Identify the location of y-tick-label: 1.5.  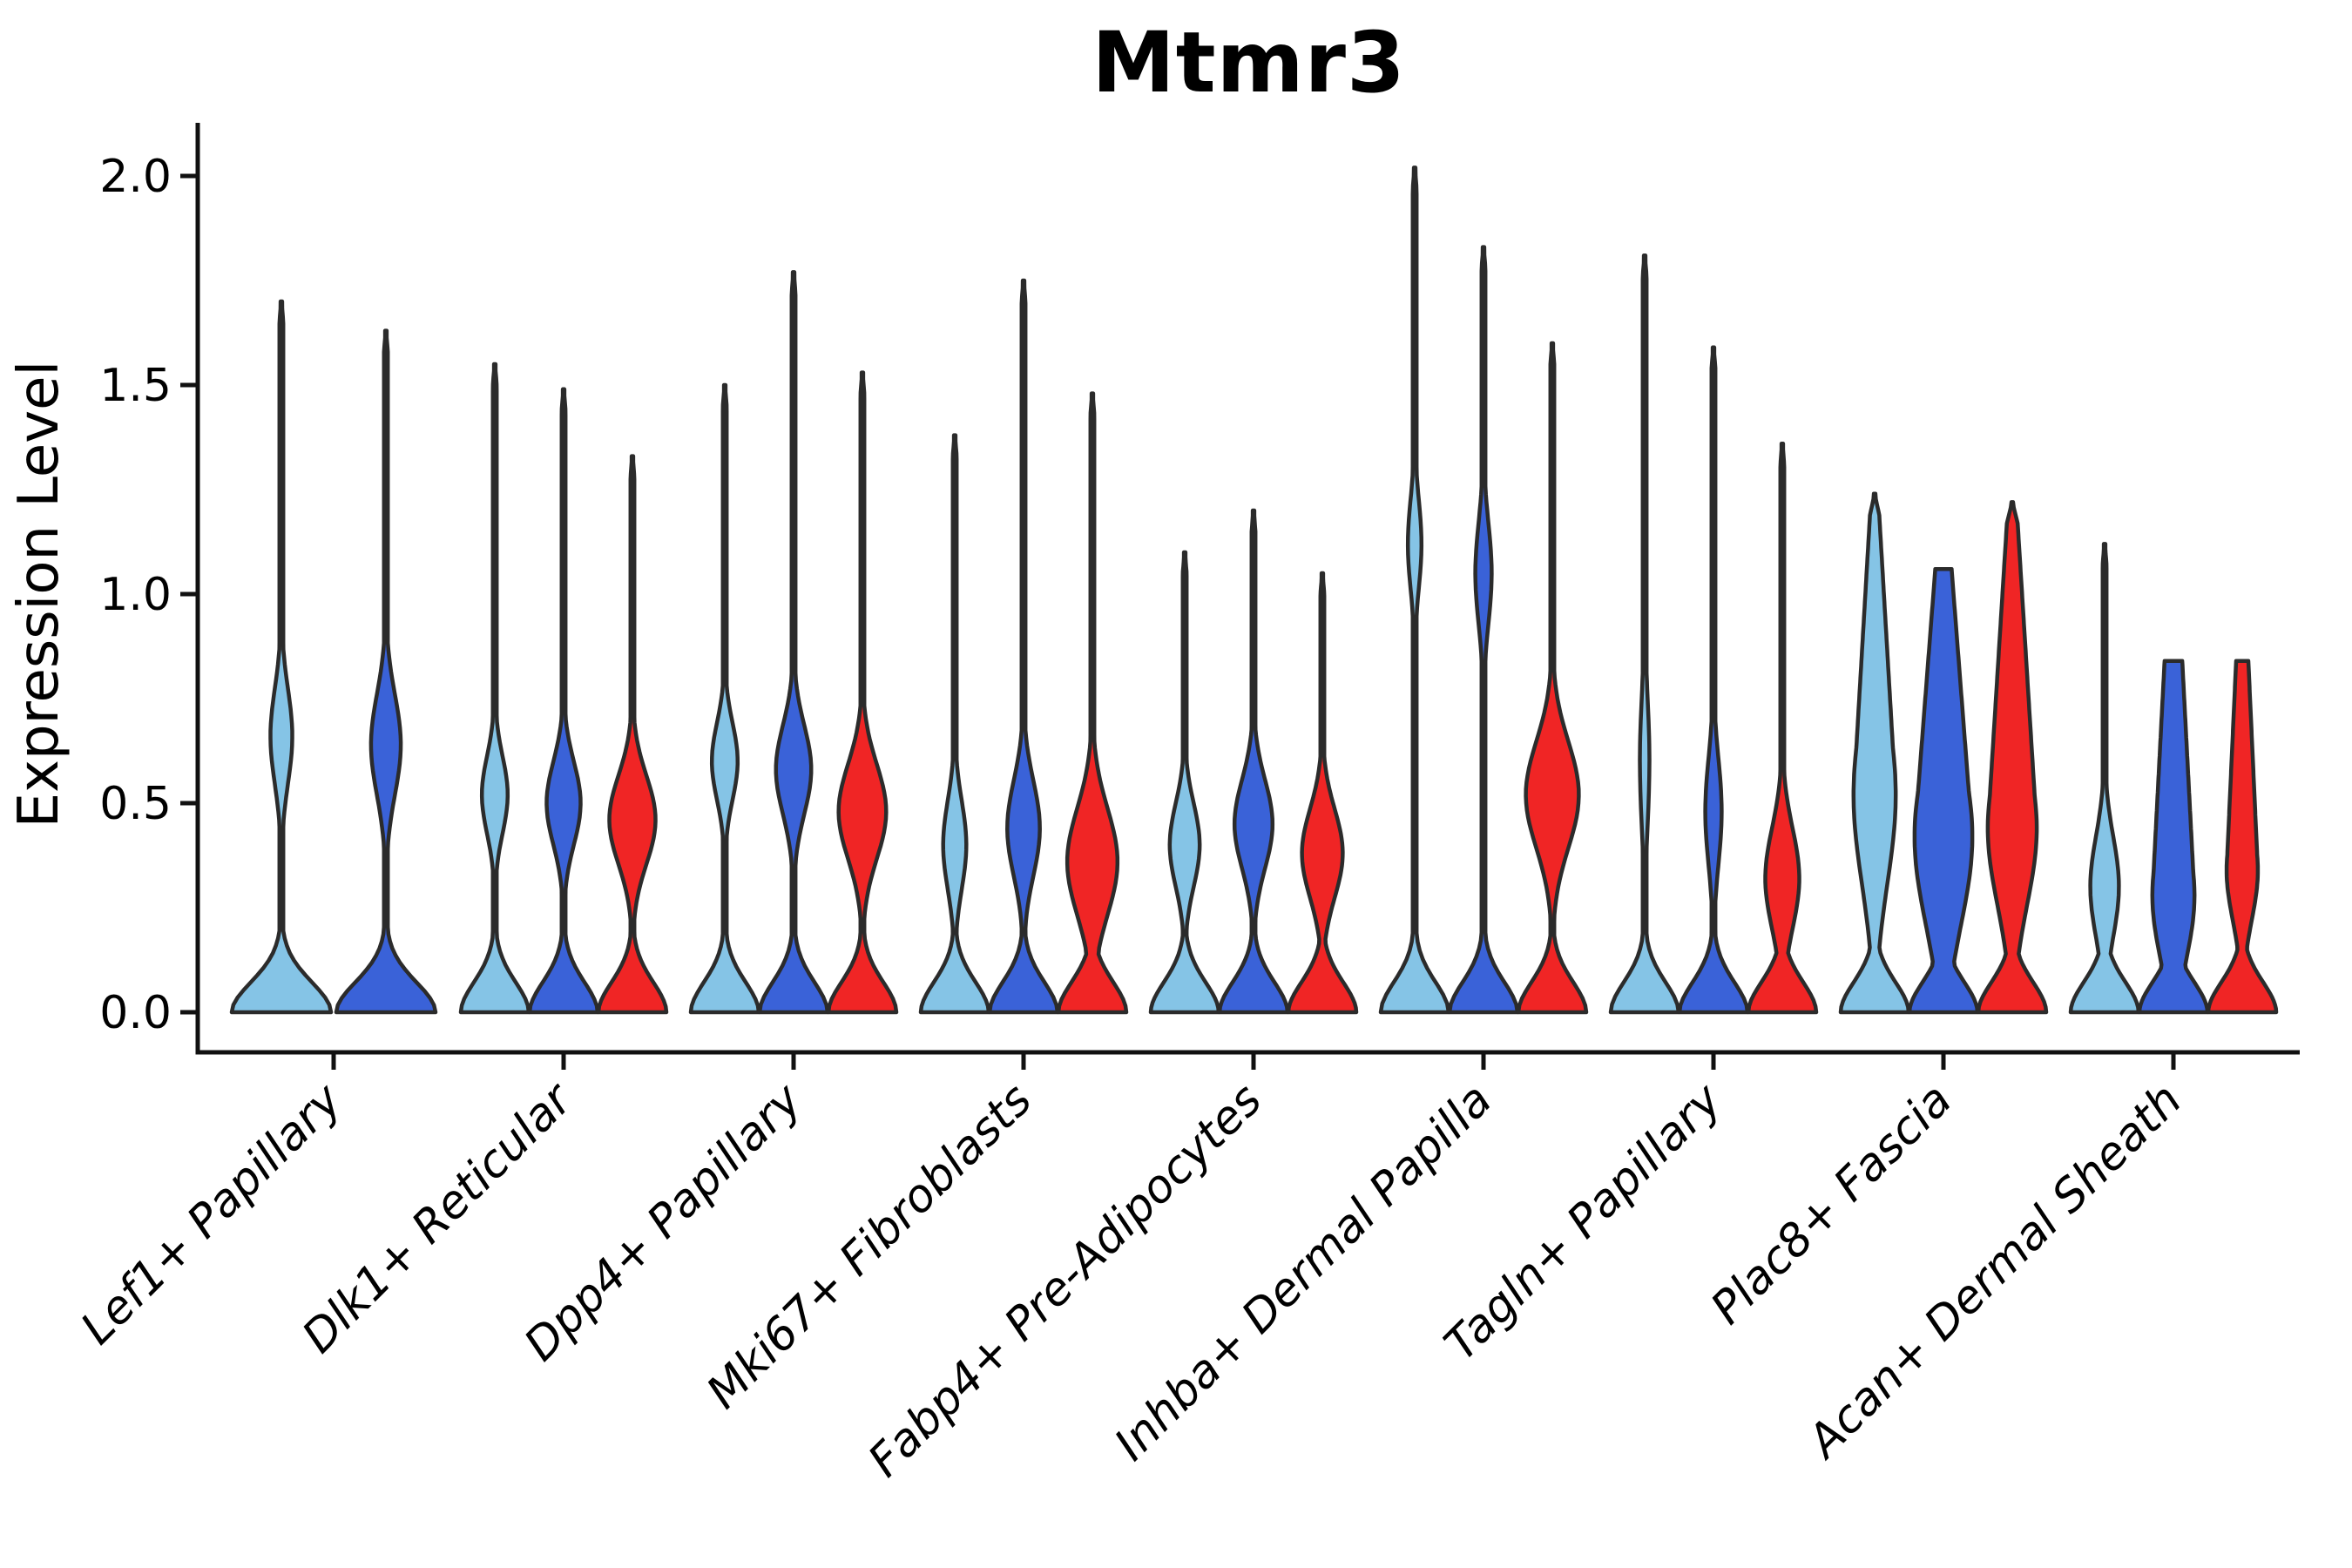
(135, 386).